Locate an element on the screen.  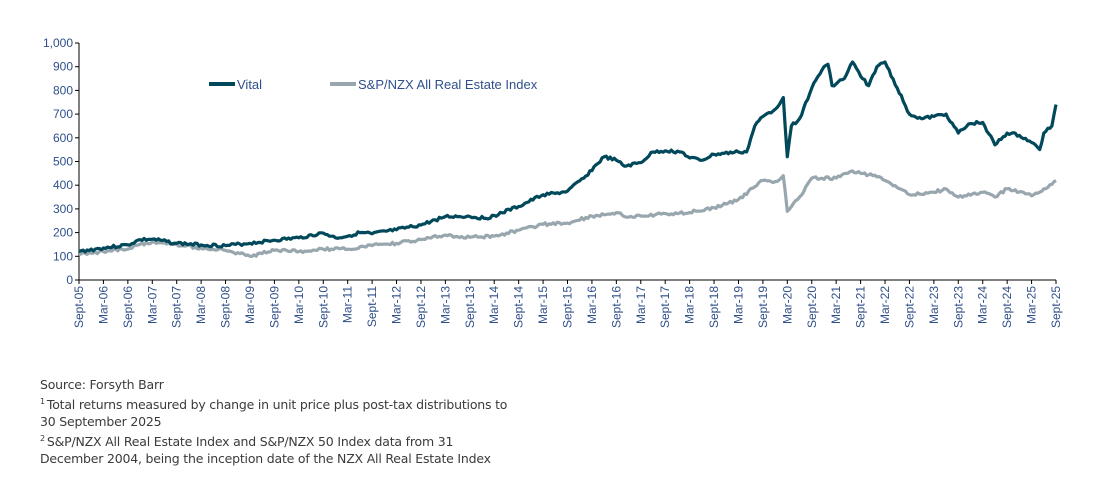
x-tick-label: Mar-24 is located at coordinates (983, 305).